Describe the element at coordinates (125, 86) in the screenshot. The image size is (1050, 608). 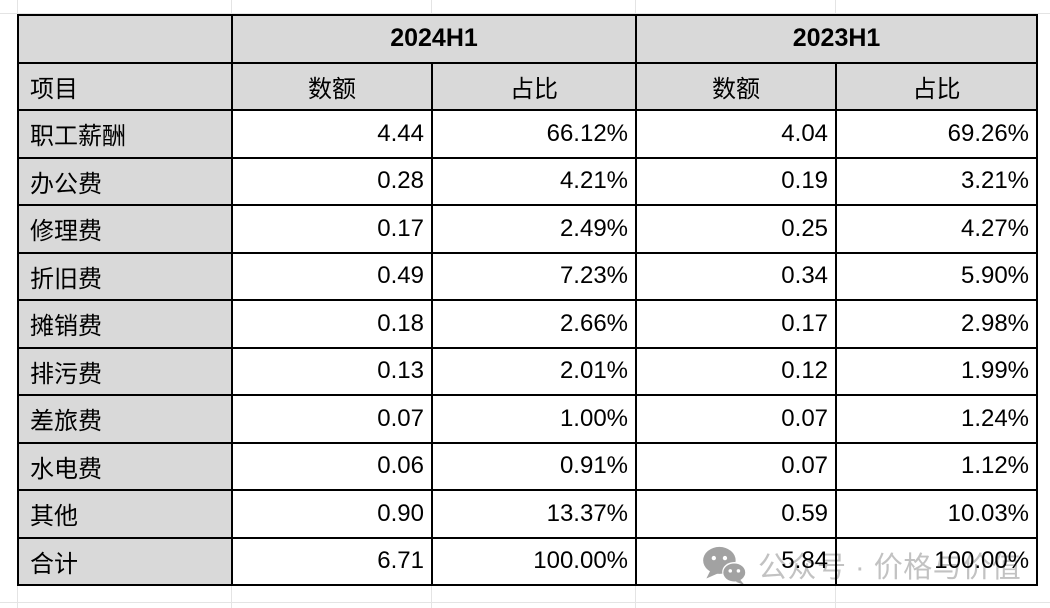
I see `col-header-item: 项目` at that location.